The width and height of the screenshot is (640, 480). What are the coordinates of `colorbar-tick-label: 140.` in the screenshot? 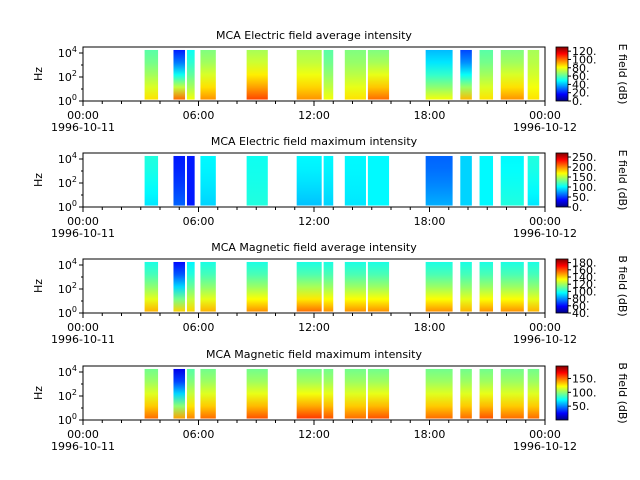 It's located at (584, 277).